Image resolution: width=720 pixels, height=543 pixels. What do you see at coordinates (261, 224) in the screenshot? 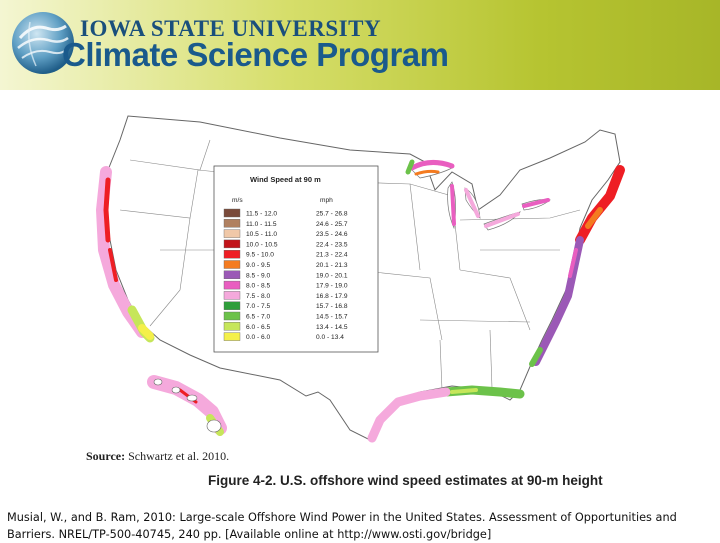
I see `legend-ms-range: 11.0 - 11.5` at bounding box center [261, 224].